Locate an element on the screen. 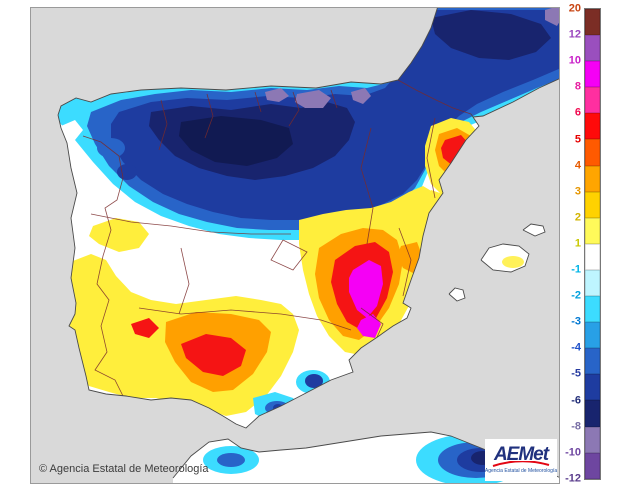 The height and width of the screenshot is (500, 630). aemet-logo-subtitle: Agencia Estatal de Meteorología is located at coordinates (521, 471).